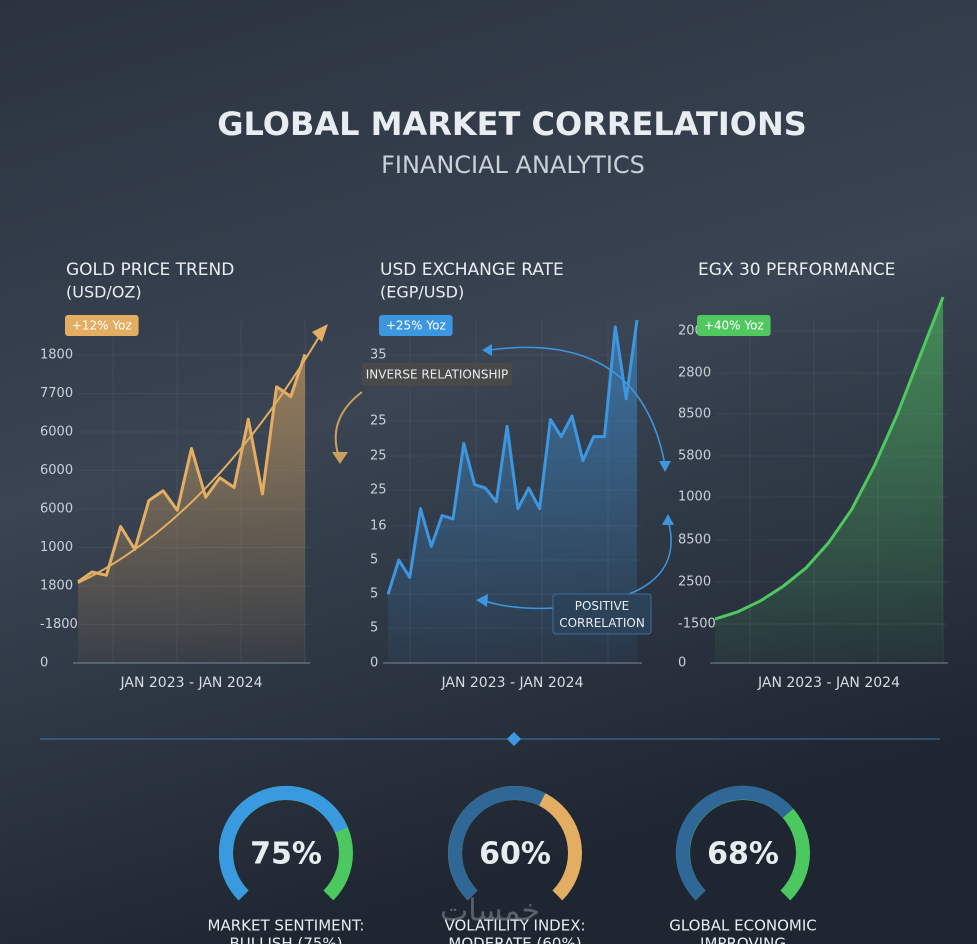  I want to click on chart-subtitle: (USD/OZ), so click(104, 292).